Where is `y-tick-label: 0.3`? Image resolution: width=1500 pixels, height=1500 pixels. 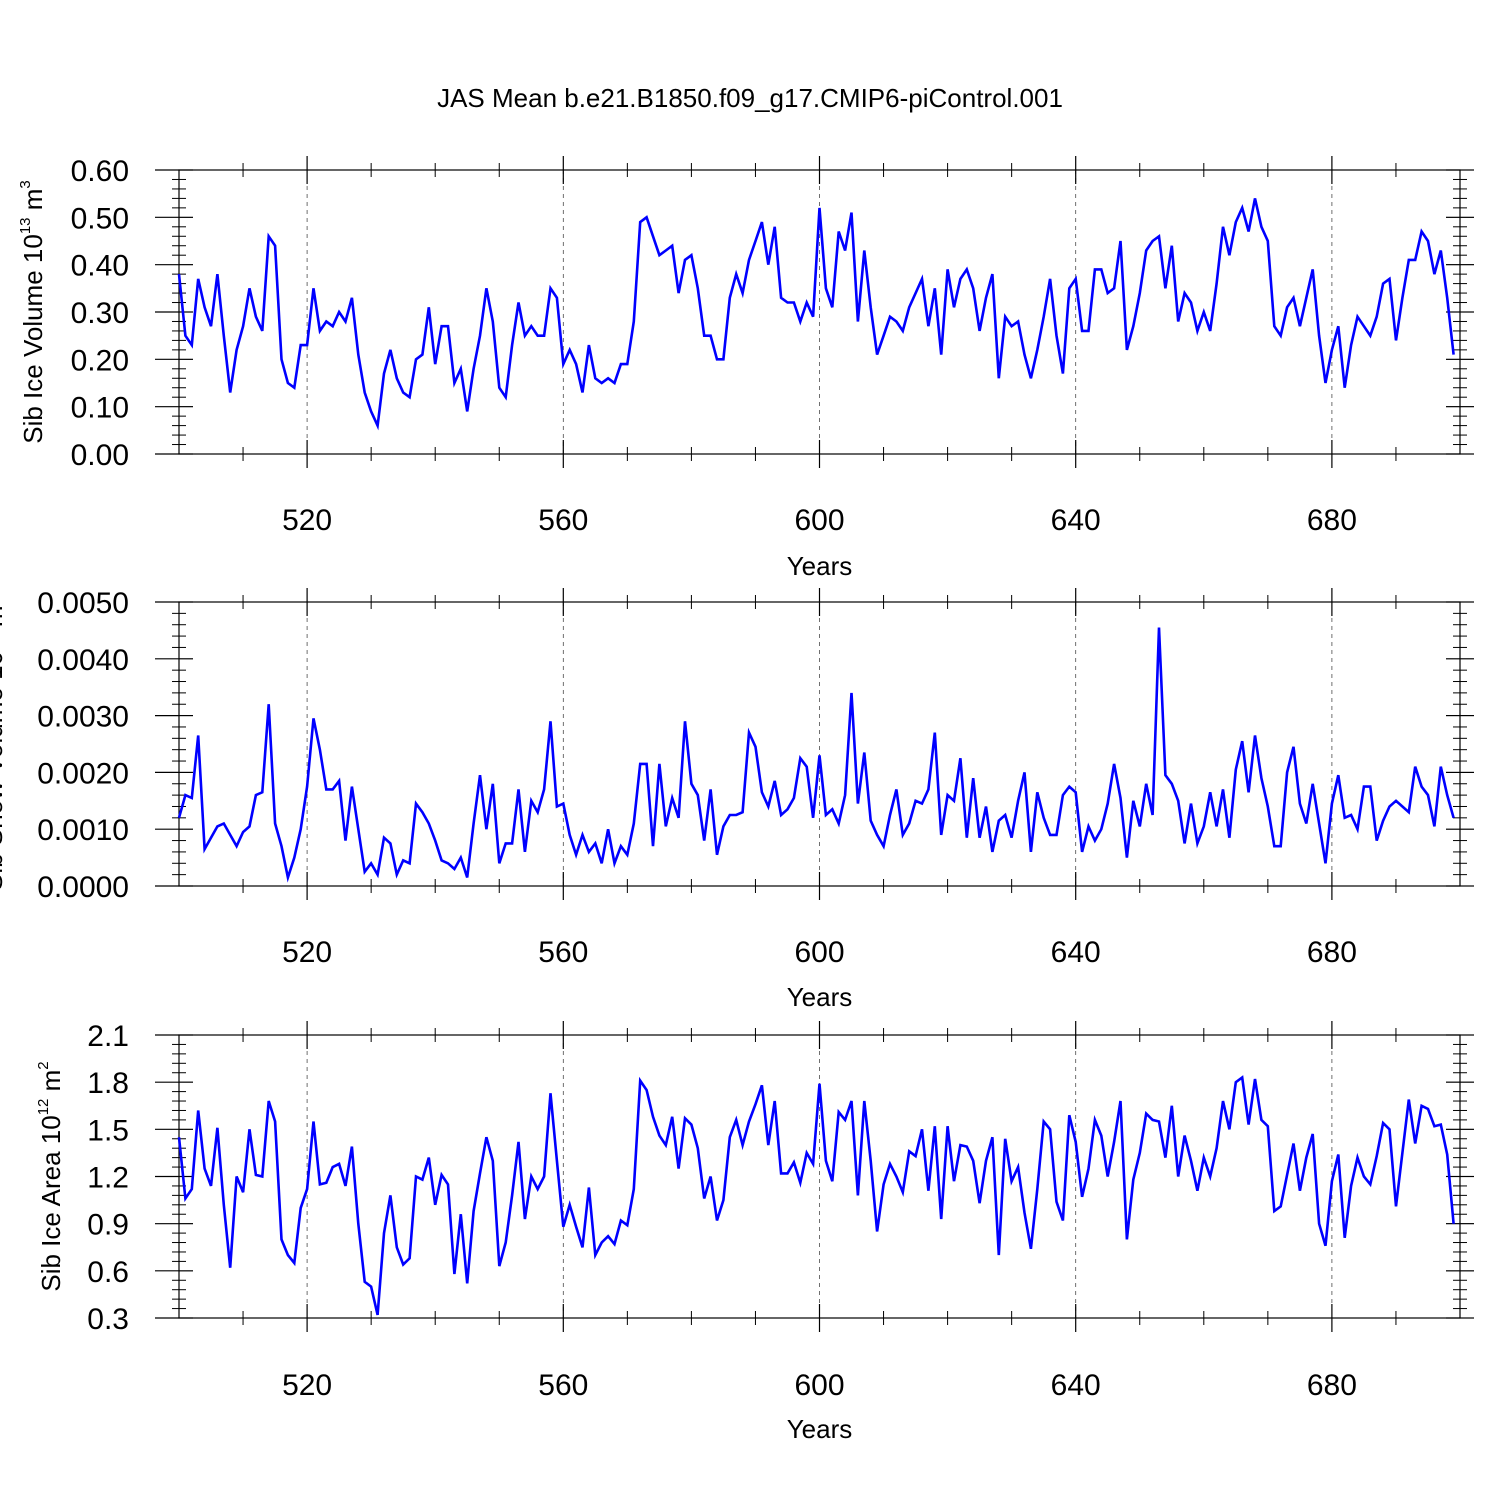 y-tick-label: 0.3 is located at coordinates (108, 1319).